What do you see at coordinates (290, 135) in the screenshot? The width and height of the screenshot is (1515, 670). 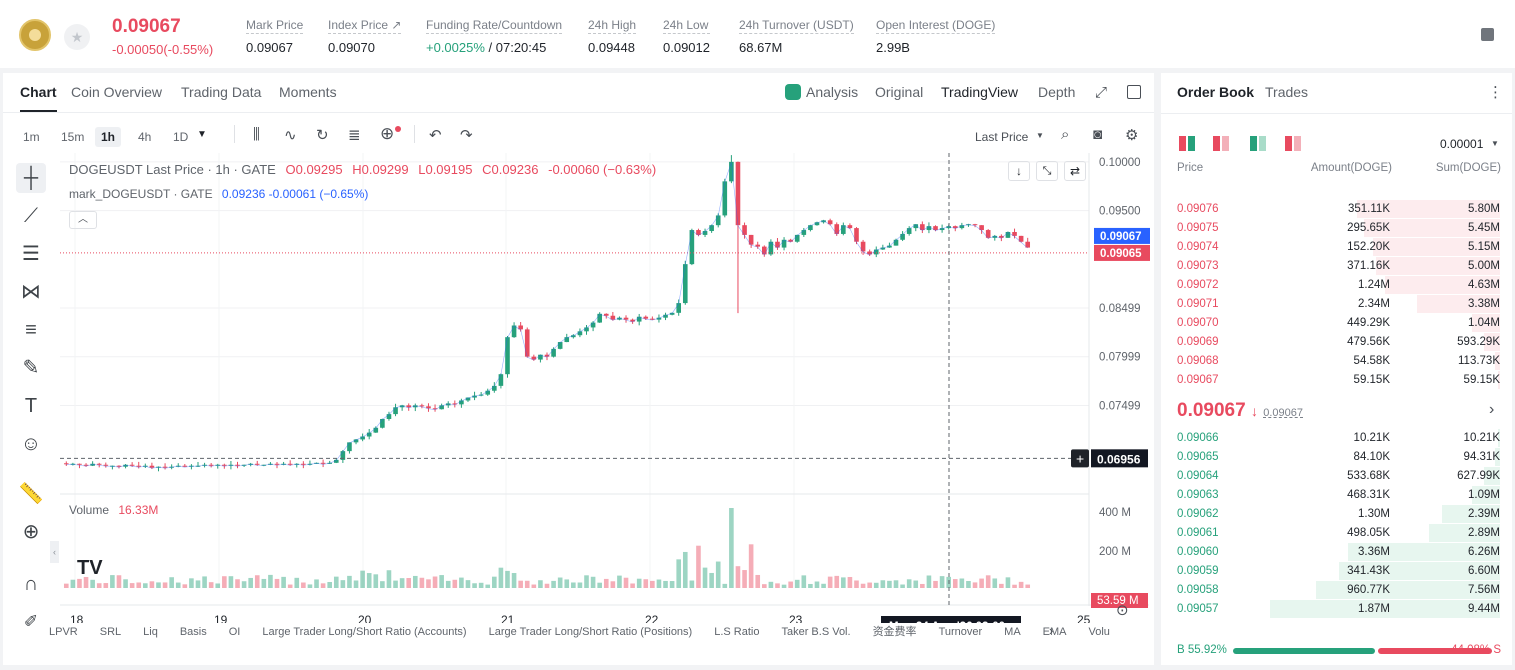 I see `indicator-icon: ∿` at bounding box center [290, 135].